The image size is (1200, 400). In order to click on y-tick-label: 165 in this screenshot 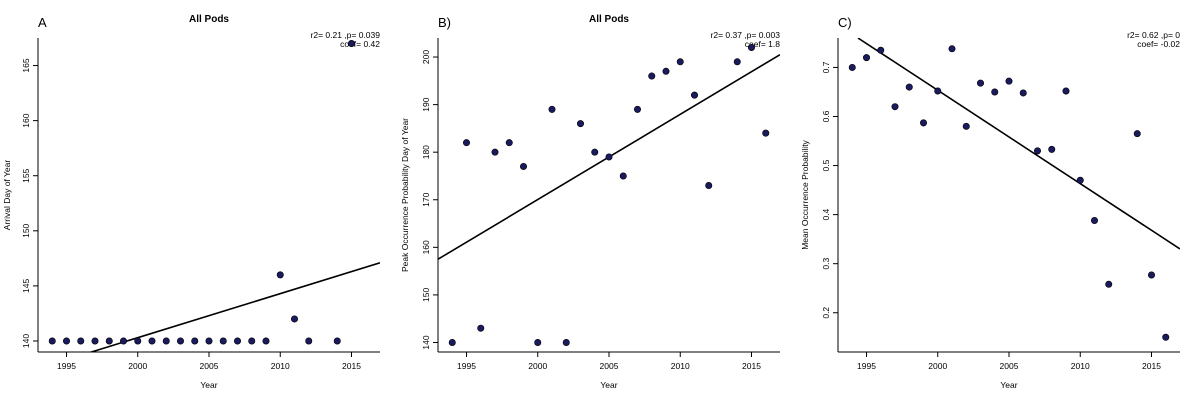, I will do `click(26, 65)`.